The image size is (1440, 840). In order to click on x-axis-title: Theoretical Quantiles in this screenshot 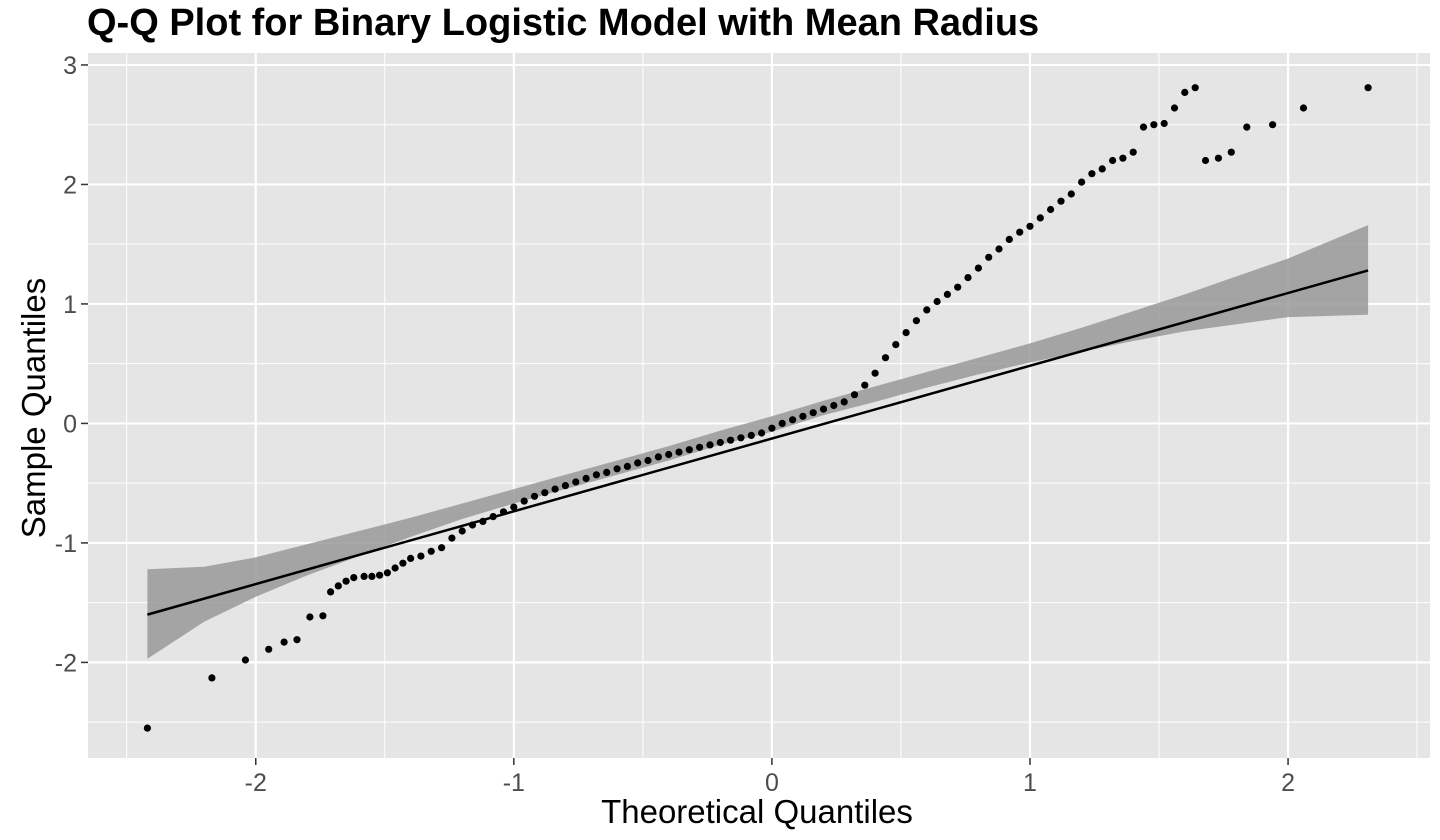, I will do `click(757, 811)`.